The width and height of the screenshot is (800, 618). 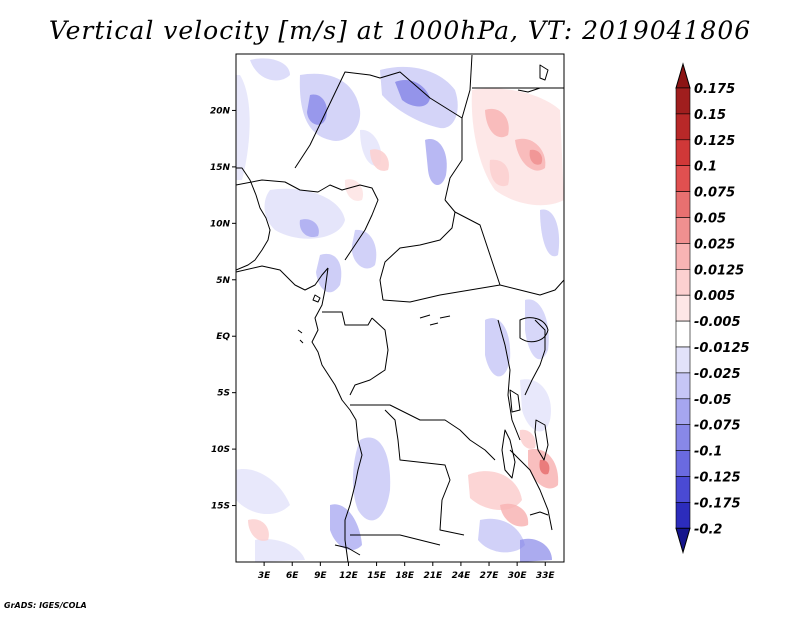 I want to click on lat-tick-label: 5N, so click(x=223, y=281).